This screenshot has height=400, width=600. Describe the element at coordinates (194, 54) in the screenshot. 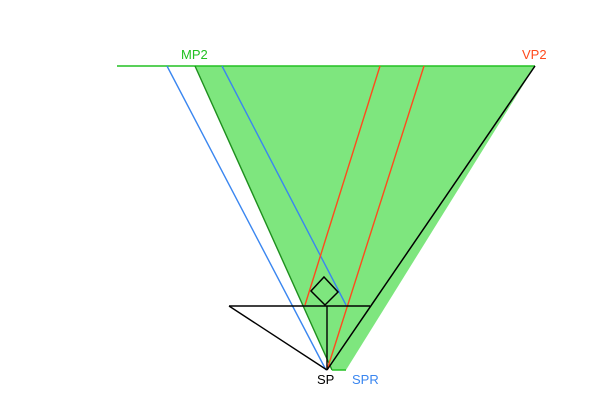

I see `mp2-label: MP2` at that location.